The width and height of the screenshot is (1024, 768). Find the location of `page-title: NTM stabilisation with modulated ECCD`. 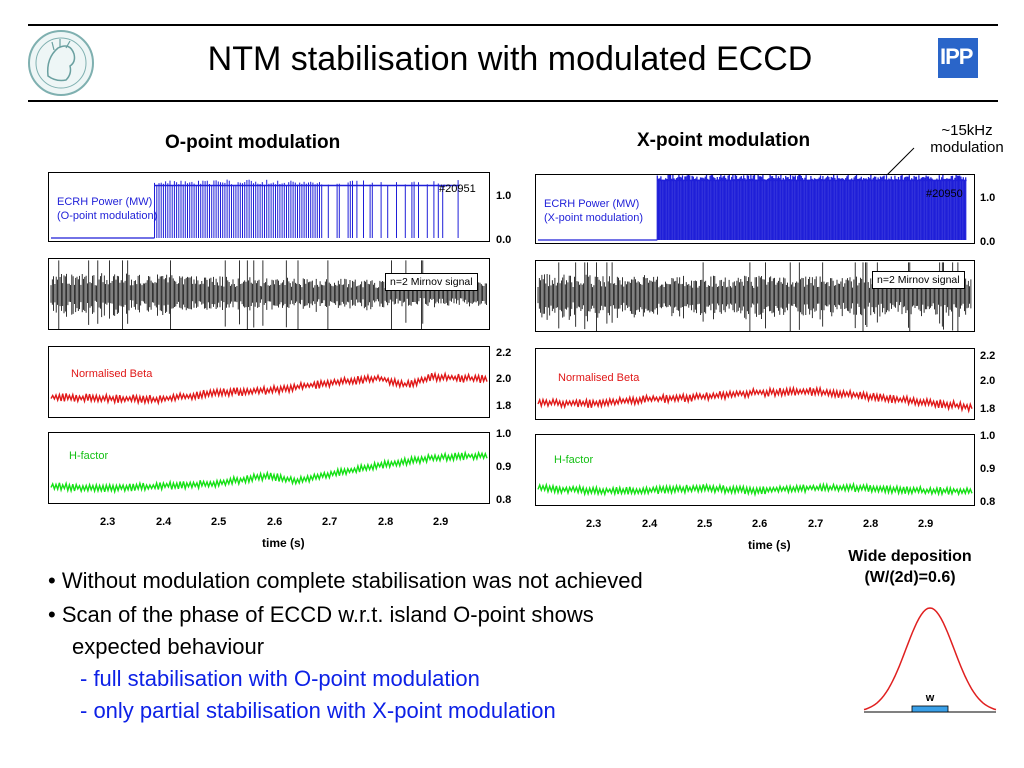

page-title: NTM stabilisation with modulated ECCD is located at coordinates (510, 59).